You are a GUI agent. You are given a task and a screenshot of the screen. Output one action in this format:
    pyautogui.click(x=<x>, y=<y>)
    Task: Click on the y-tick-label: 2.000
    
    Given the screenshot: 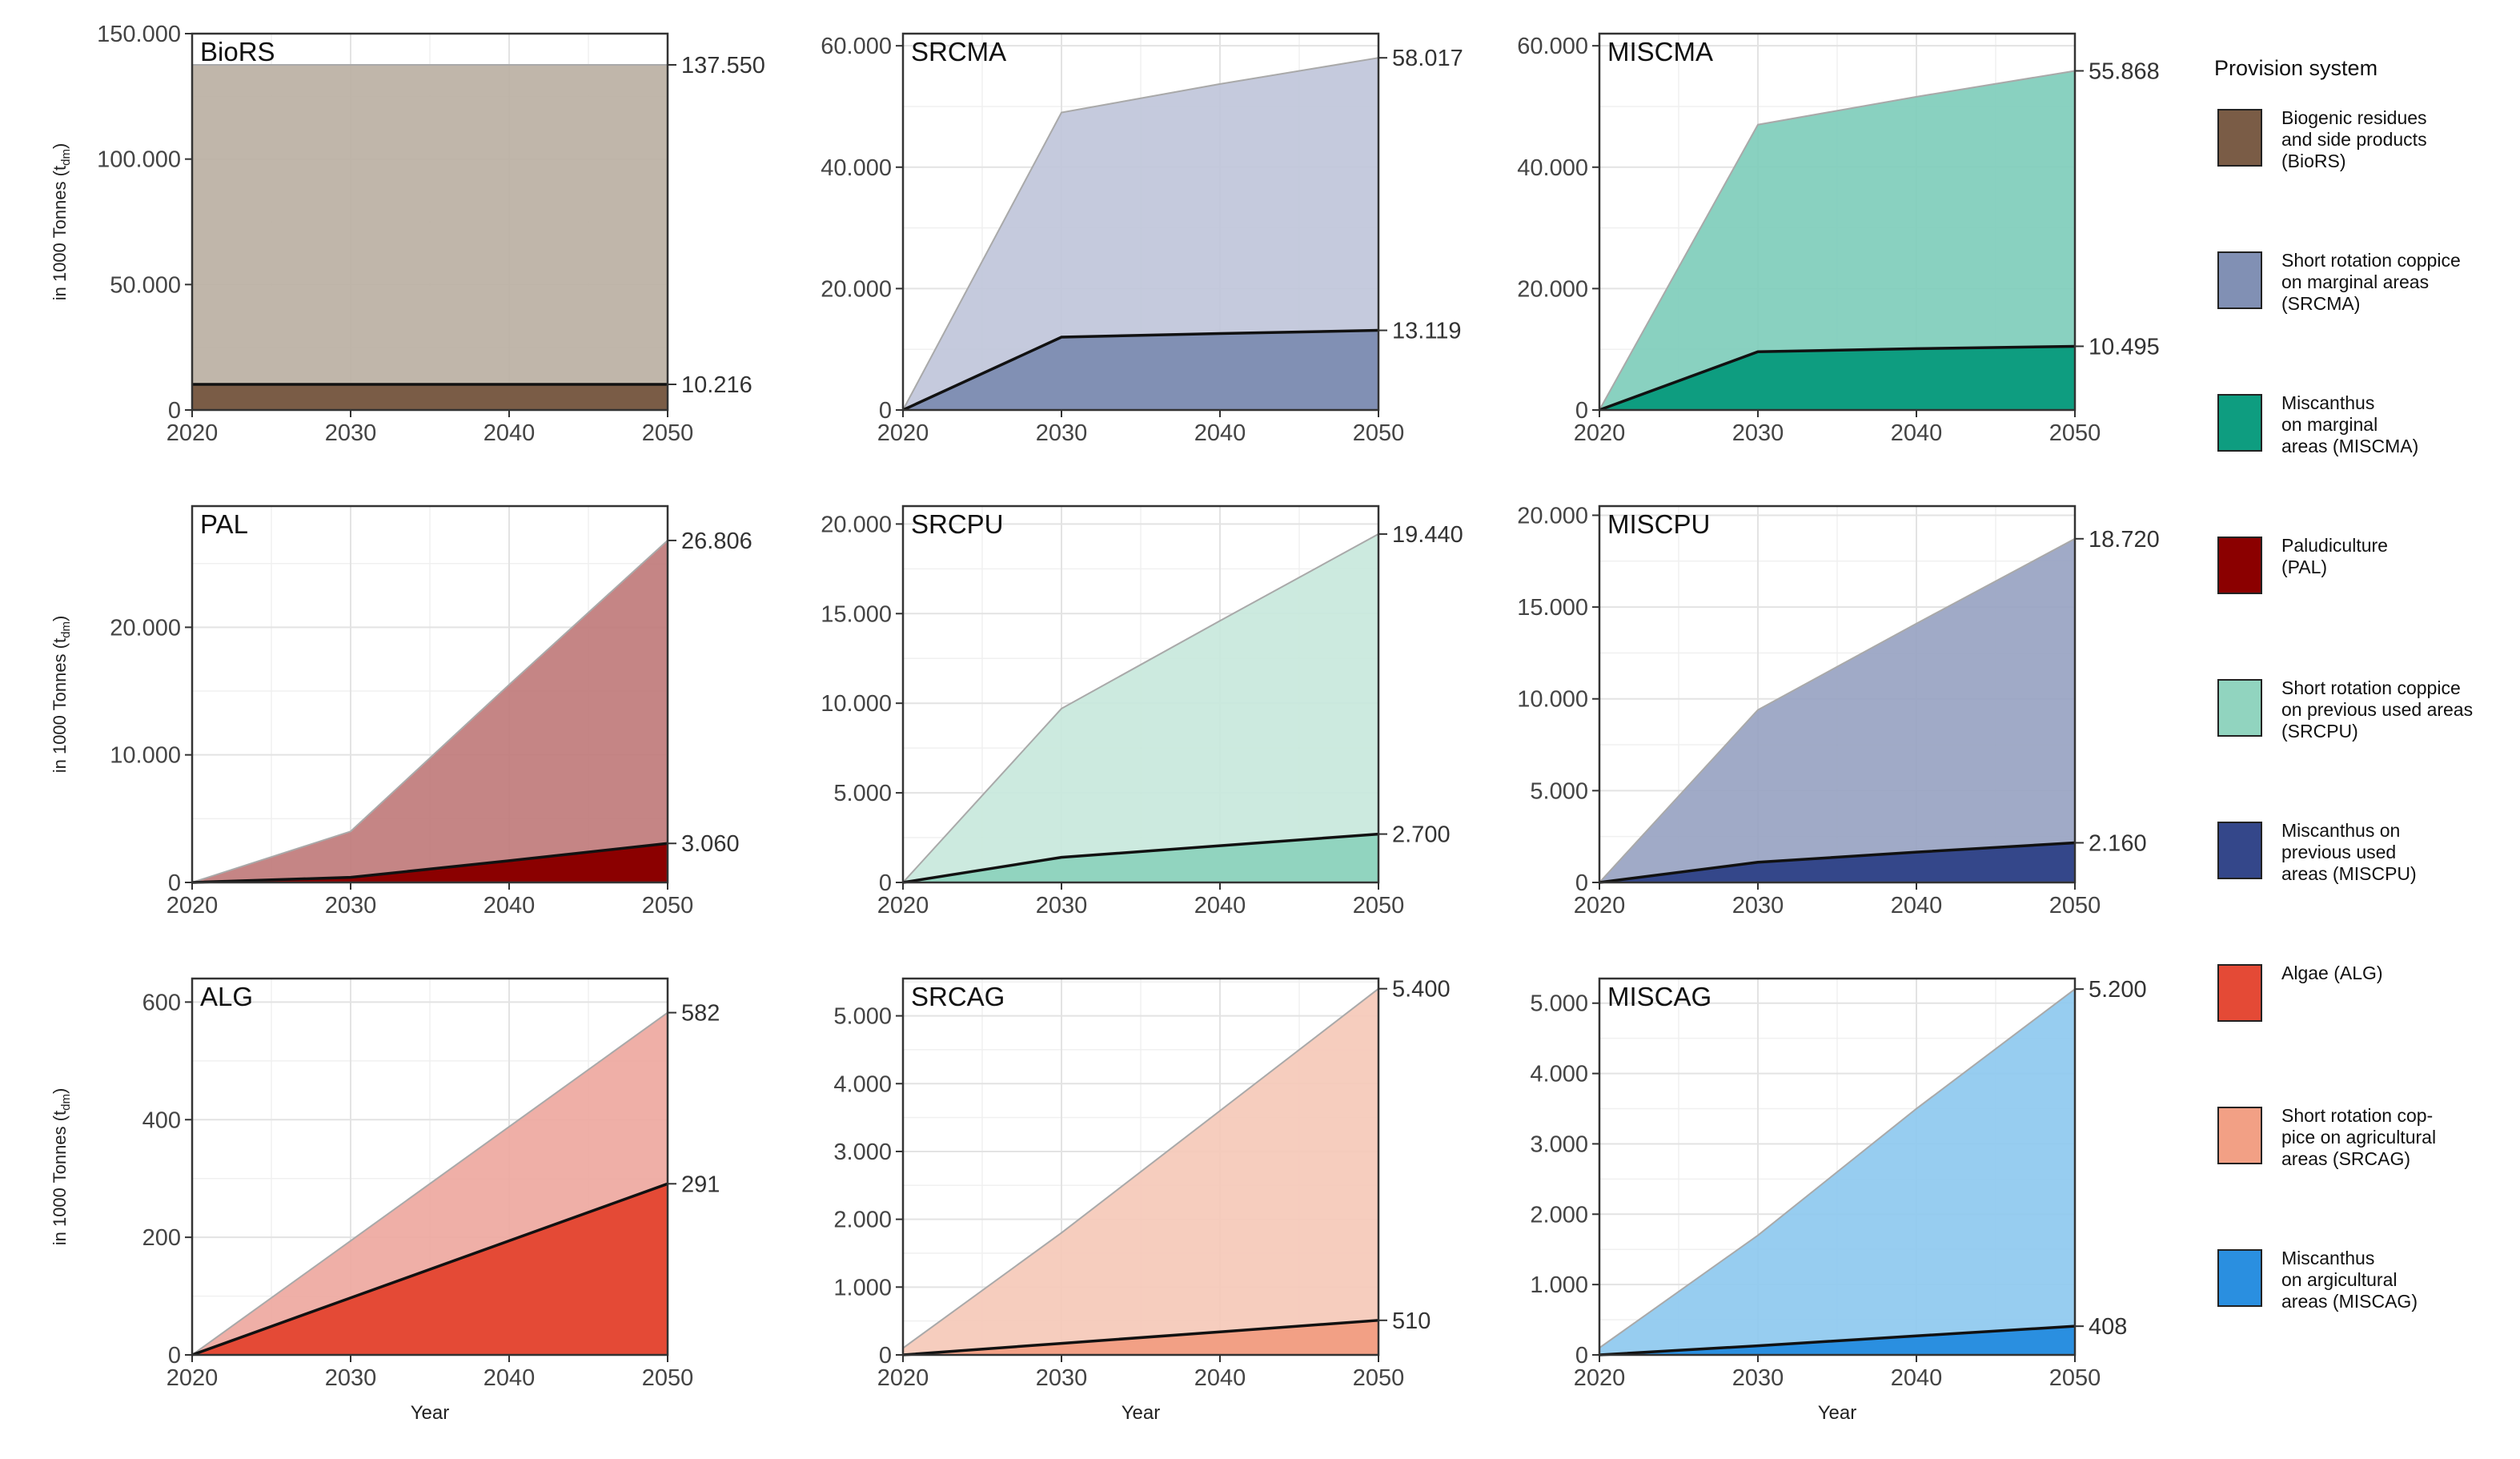 What is the action you would take?
    pyautogui.click(x=1559, y=1215)
    